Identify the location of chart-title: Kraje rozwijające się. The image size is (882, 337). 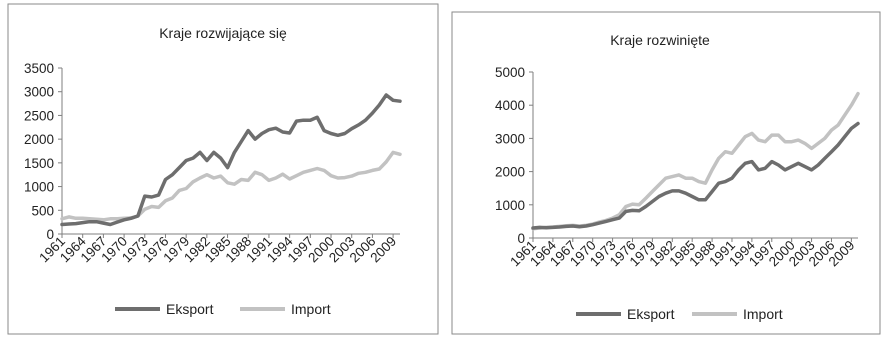
(223, 33).